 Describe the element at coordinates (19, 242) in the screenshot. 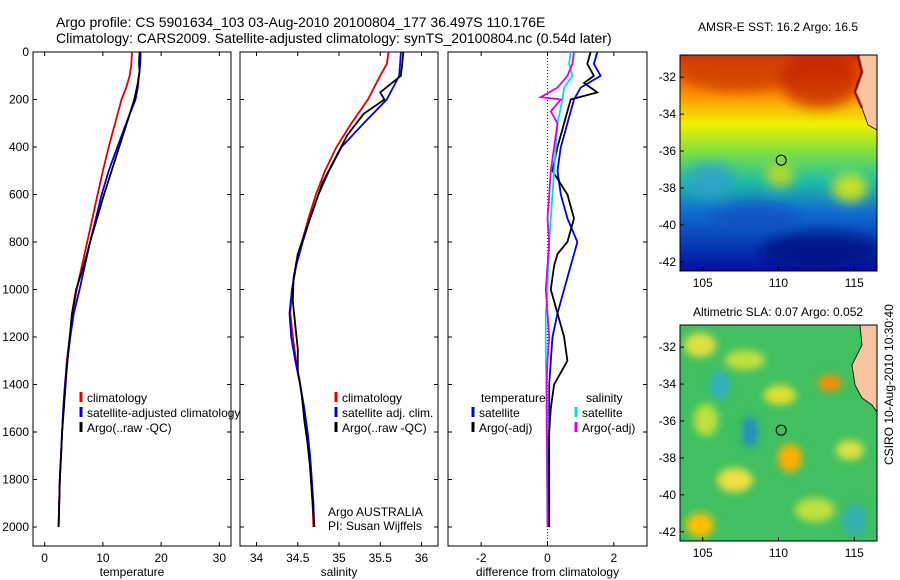

I see `y-tick-label: 800` at that location.